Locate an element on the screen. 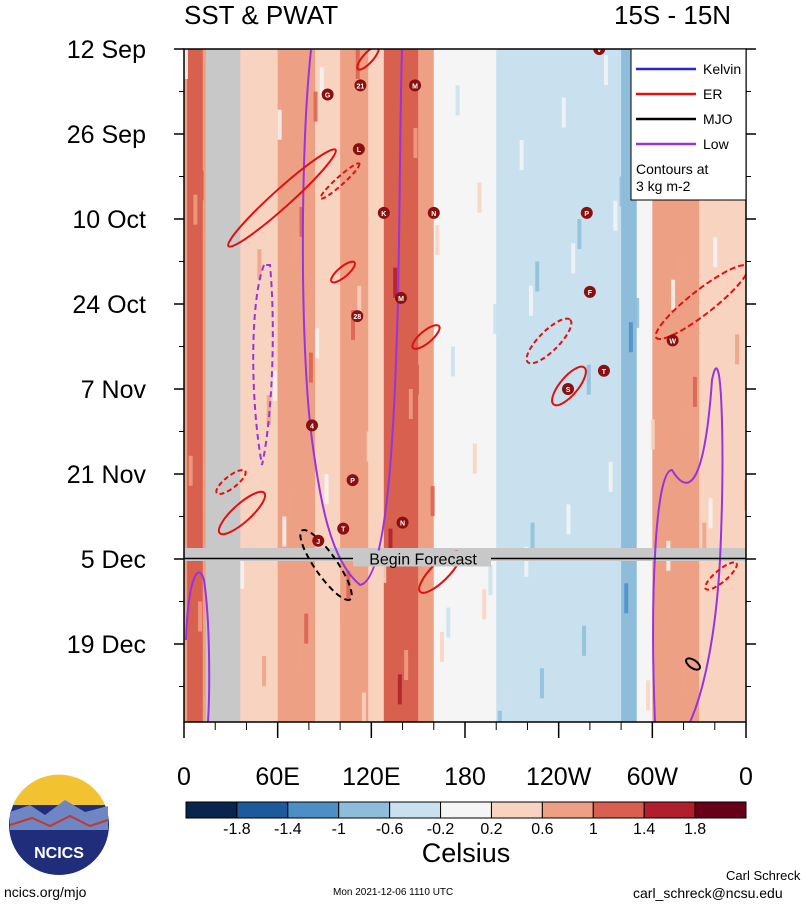 Image resolution: width=809 pixels, height=907 pixels. storm-label-8: M is located at coordinates (401, 299).